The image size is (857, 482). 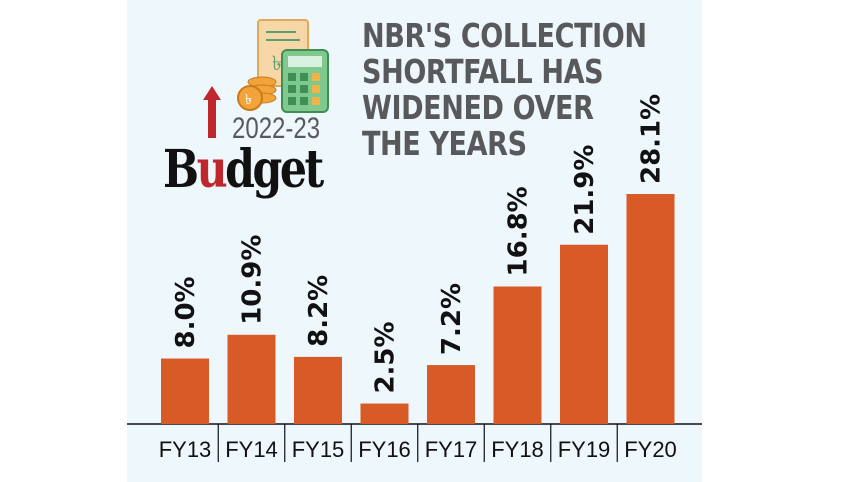 What do you see at coordinates (444, 143) in the screenshot?
I see `title-line: THE YEARS` at bounding box center [444, 143].